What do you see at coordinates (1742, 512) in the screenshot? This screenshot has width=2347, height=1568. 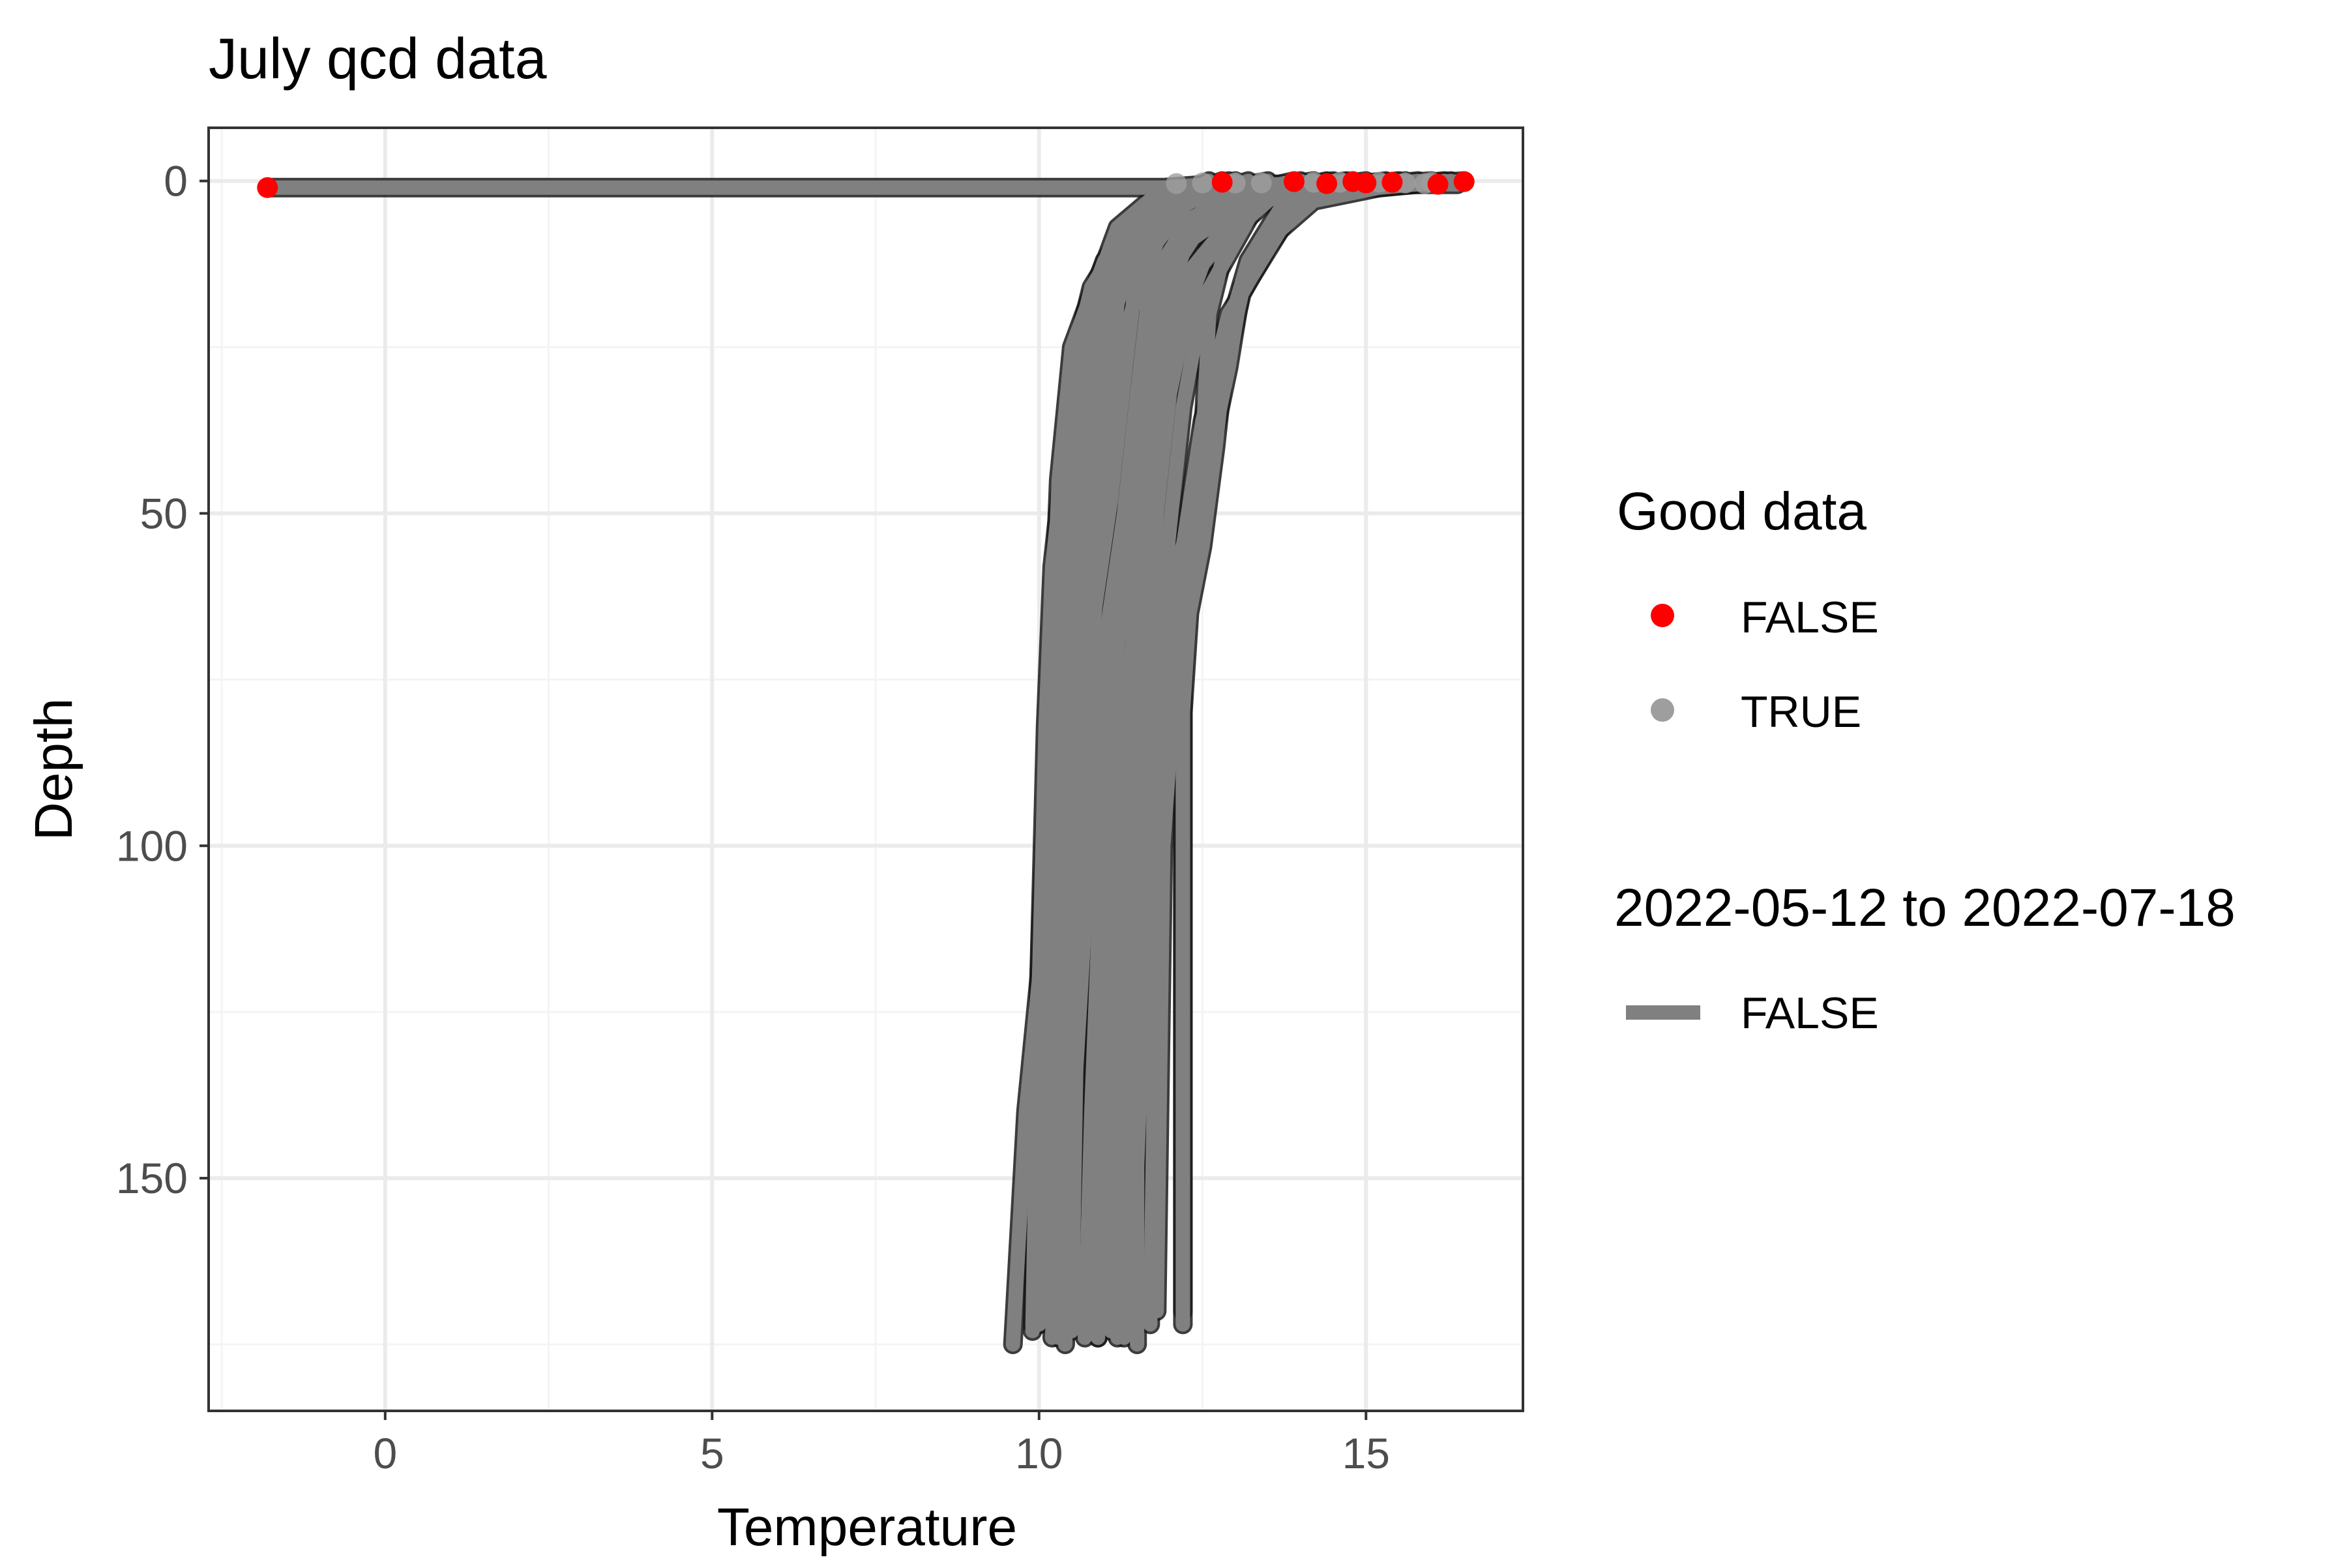 I see `legend-good-data-title: Good data` at bounding box center [1742, 512].